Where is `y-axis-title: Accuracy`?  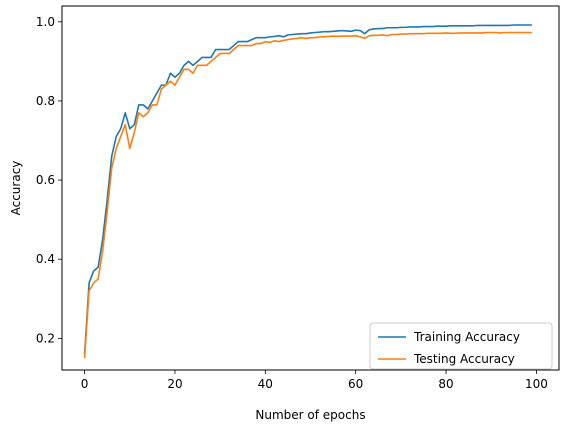
y-axis-title: Accuracy is located at coordinates (16, 188).